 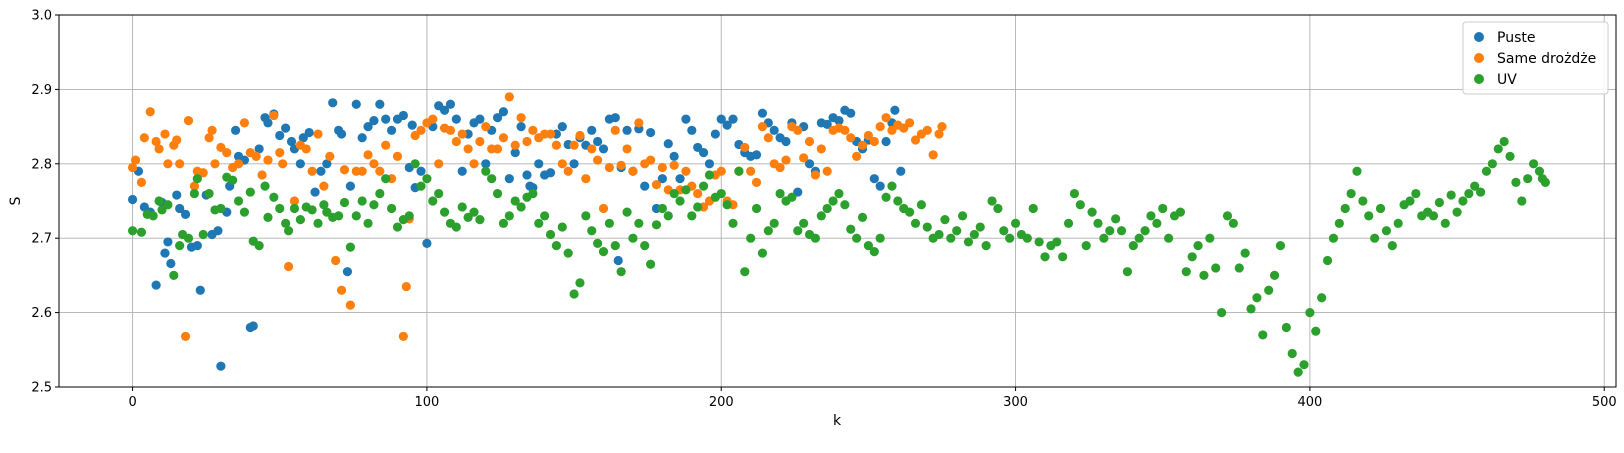 What do you see at coordinates (41, 90) in the screenshot?
I see `y-tick-label: 2.9` at bounding box center [41, 90].